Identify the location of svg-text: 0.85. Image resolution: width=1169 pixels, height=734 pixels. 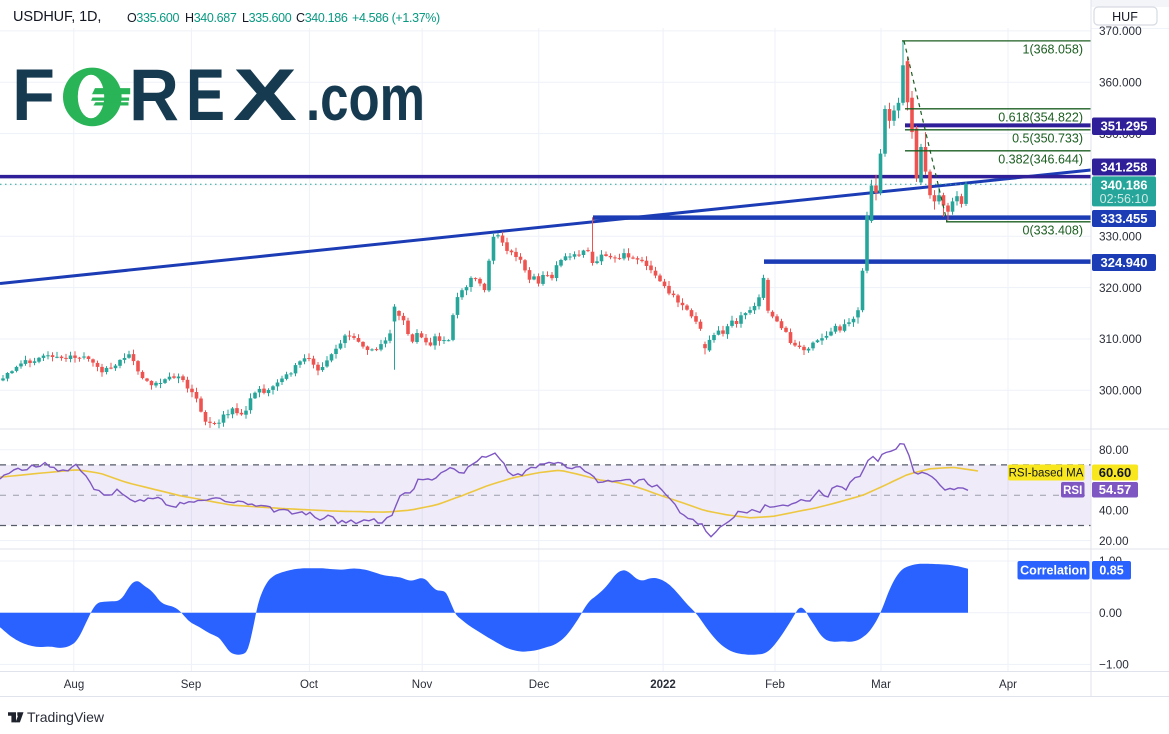
(1111, 571).